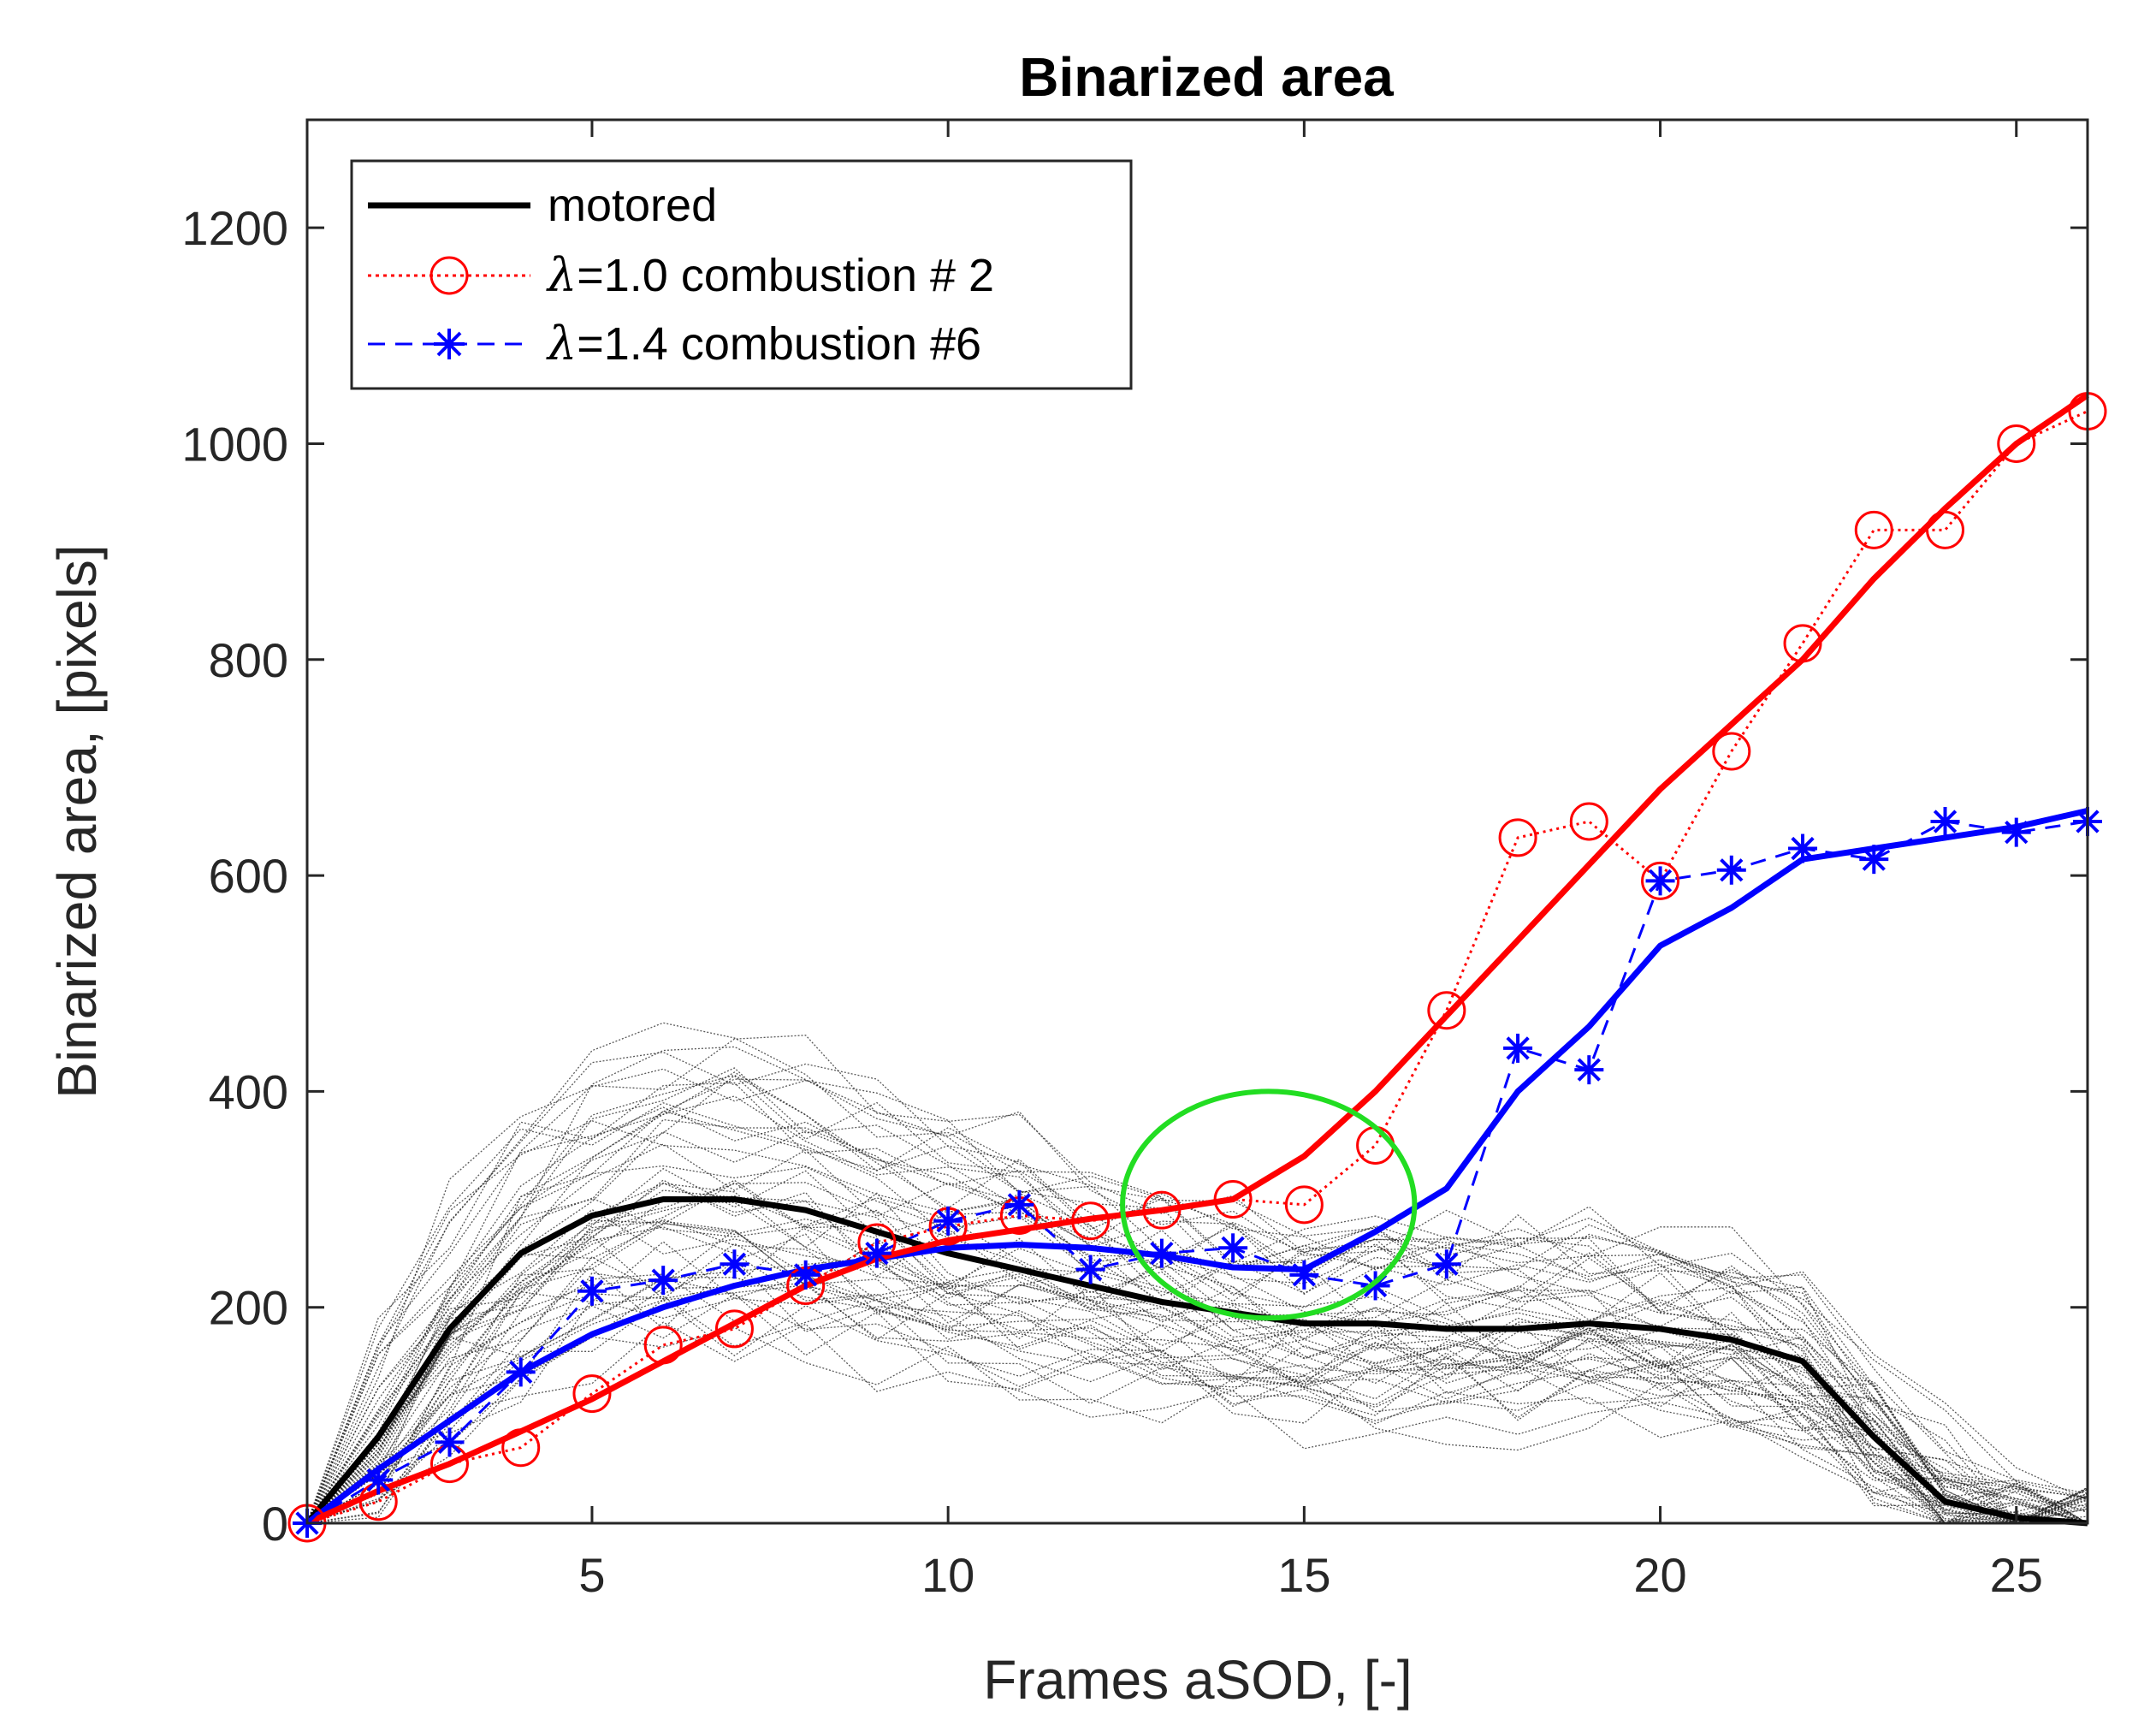  Describe the element at coordinates (1303, 1575) in the screenshot. I see `x-tick-label: 15` at that location.